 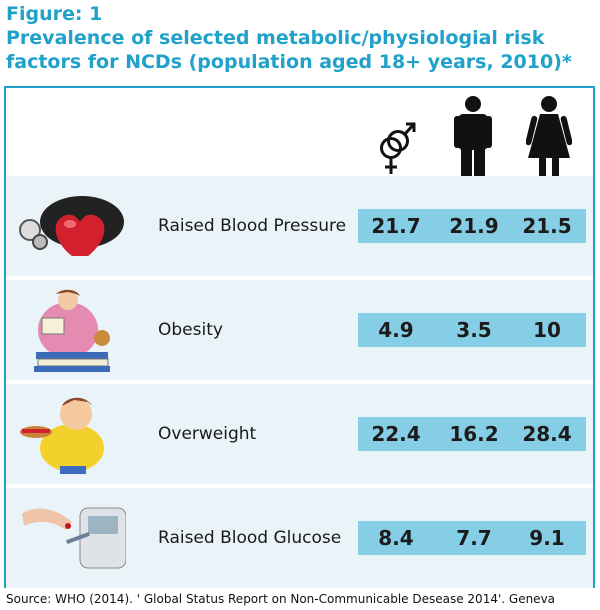 I want to click on glucose-meter-icon, so click(x=74, y=538).